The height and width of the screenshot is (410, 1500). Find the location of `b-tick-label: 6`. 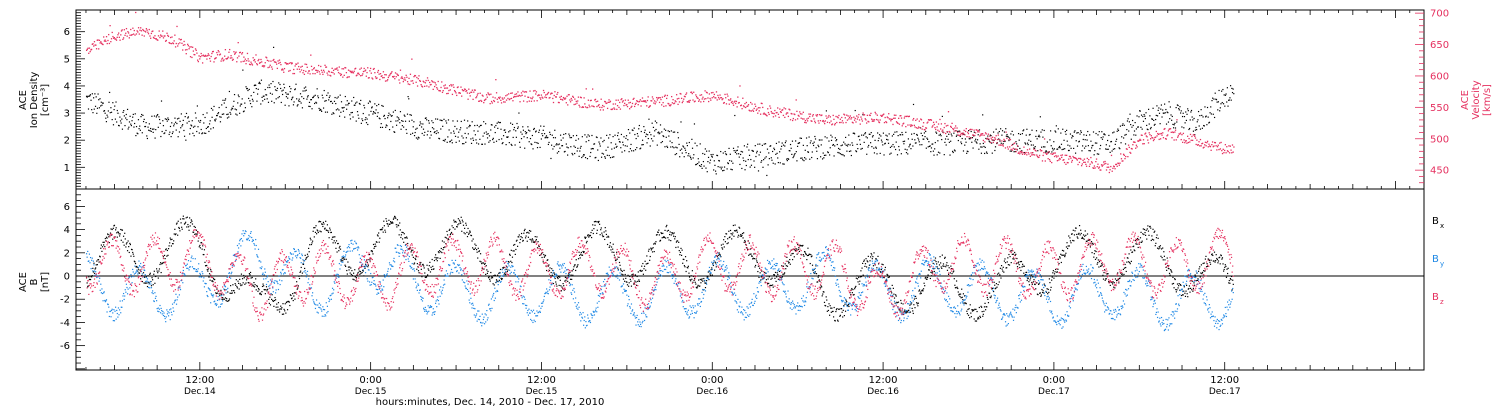

b-tick-label: 6 is located at coordinates (67, 207).